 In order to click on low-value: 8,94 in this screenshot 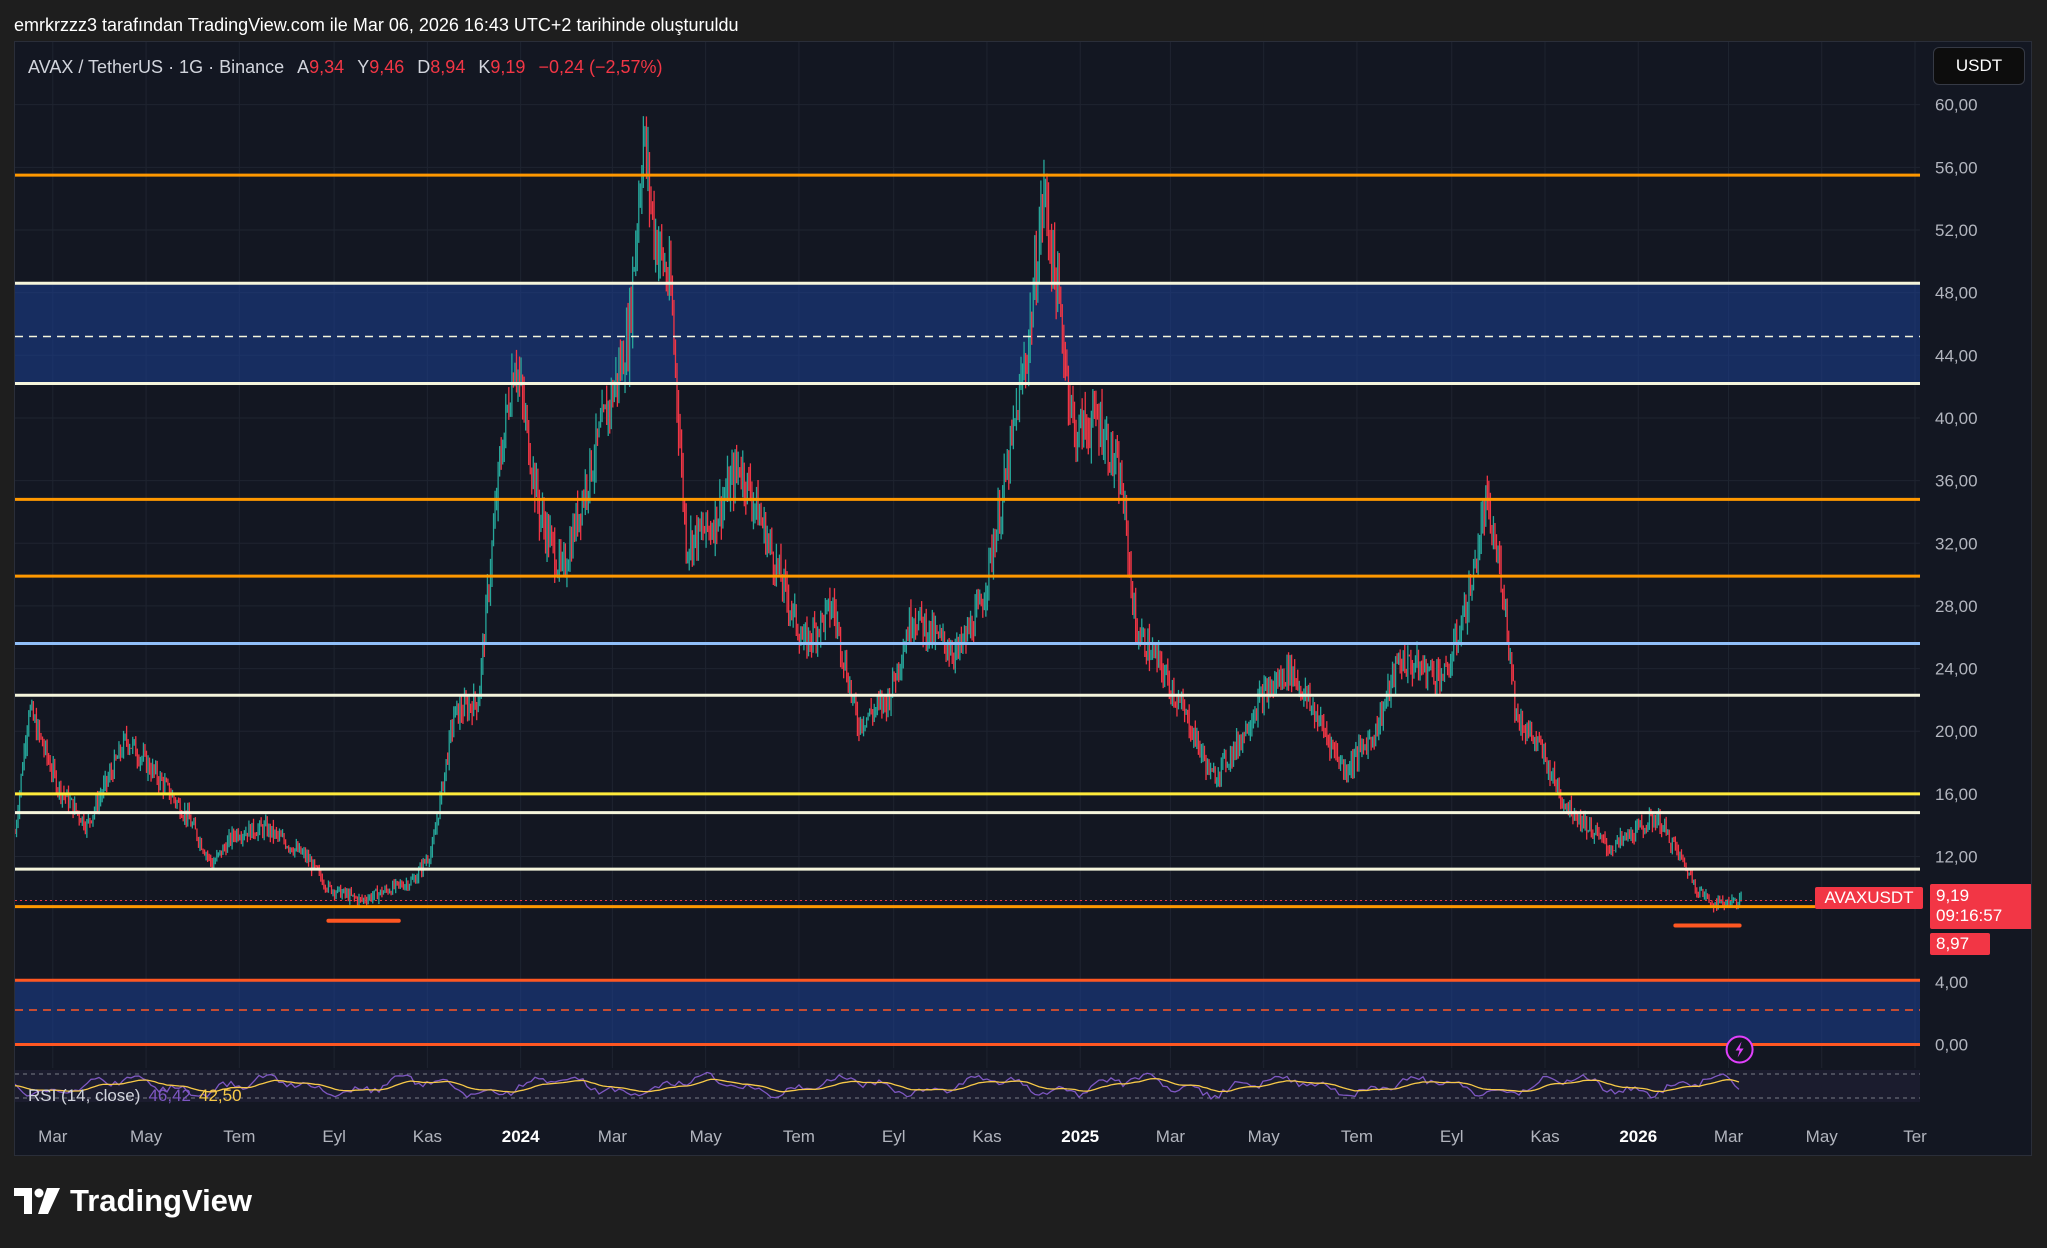, I will do `click(448, 67)`.